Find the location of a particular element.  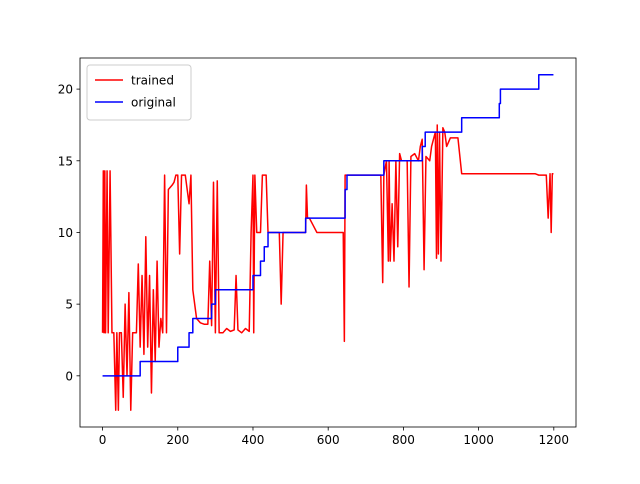

x-tick-label: 1000 is located at coordinates (478, 440).